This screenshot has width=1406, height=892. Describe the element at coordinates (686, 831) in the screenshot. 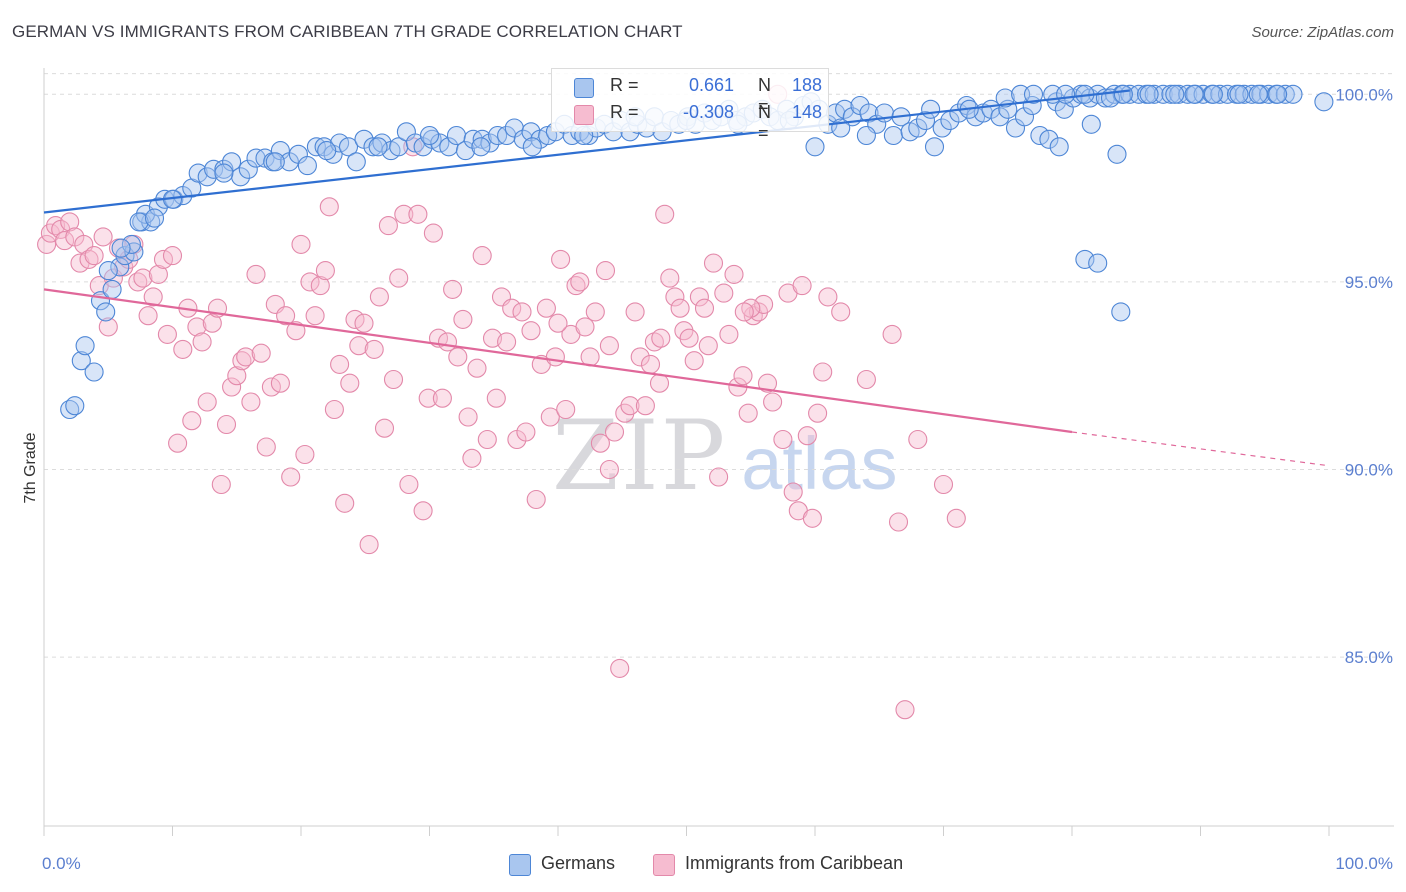

I see `x-ticks` at that location.